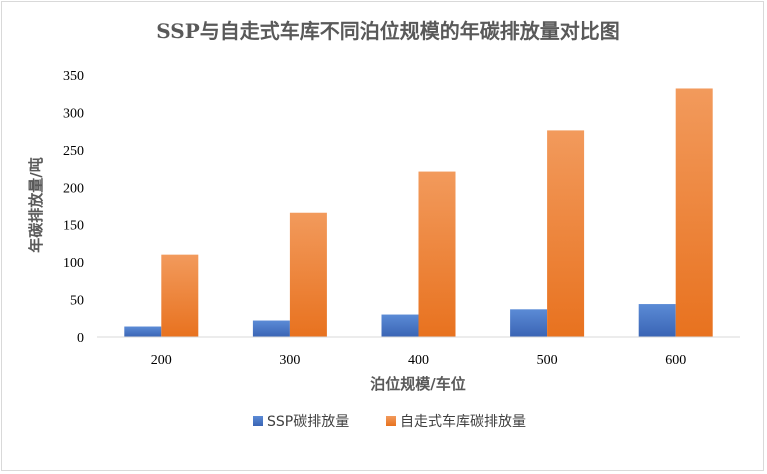 The width and height of the screenshot is (767, 474). I want to click on legend: SSP碳排放量 自走式车库碳排放量, so click(389, 421).